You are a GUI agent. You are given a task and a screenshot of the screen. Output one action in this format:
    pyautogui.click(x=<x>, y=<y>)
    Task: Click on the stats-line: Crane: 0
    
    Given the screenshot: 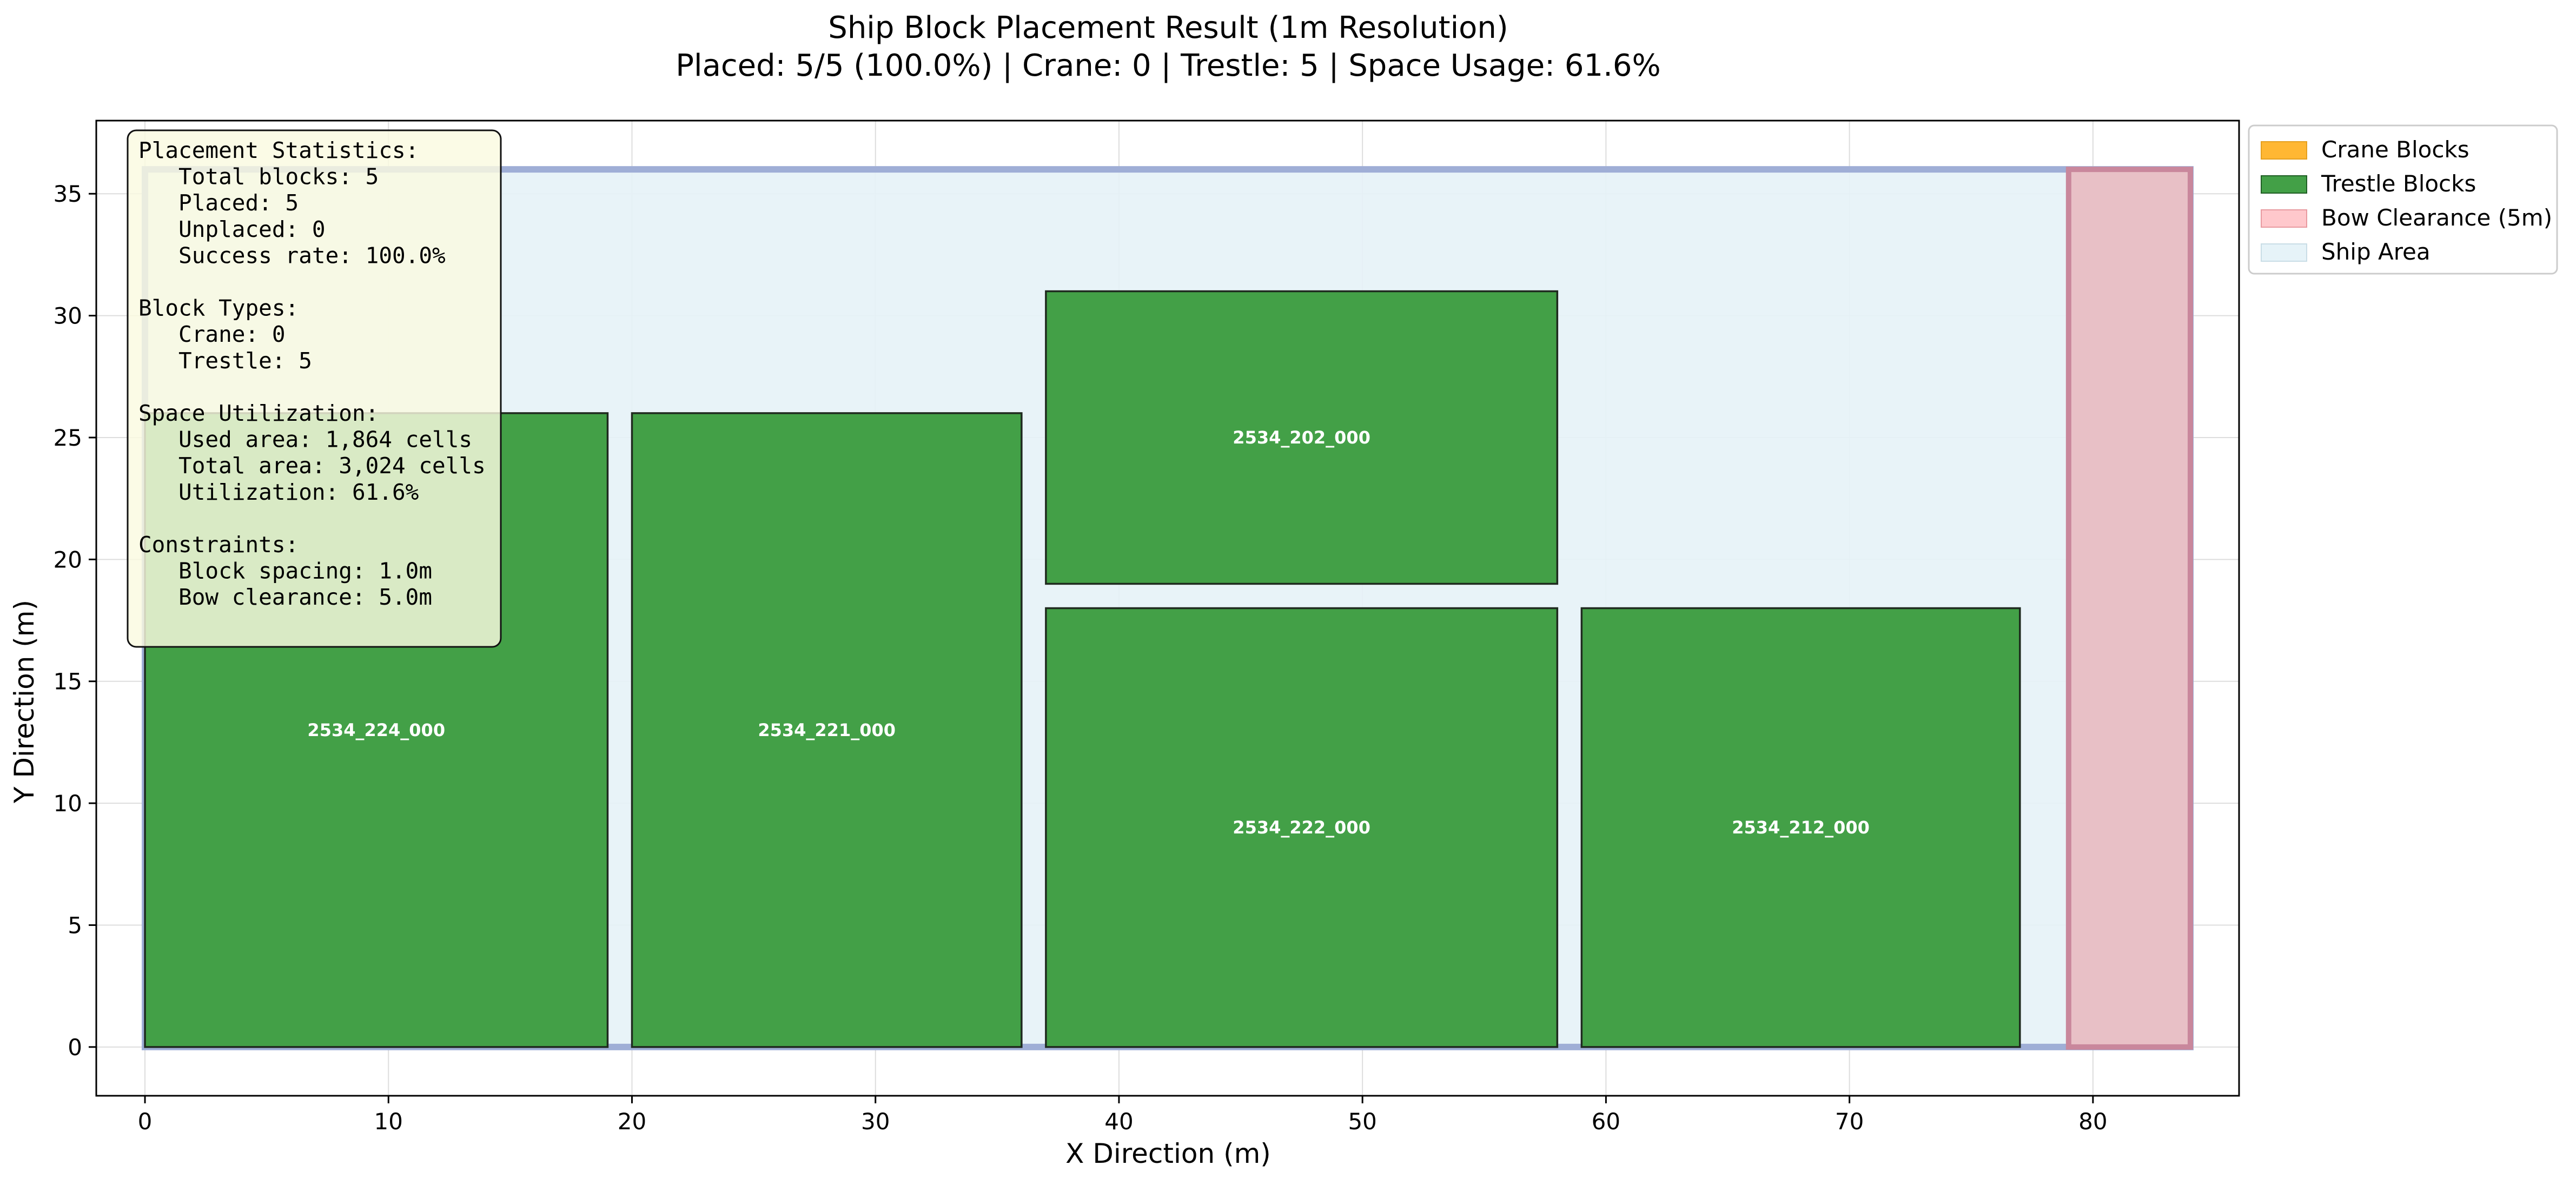 What is the action you would take?
    pyautogui.click(x=212, y=334)
    